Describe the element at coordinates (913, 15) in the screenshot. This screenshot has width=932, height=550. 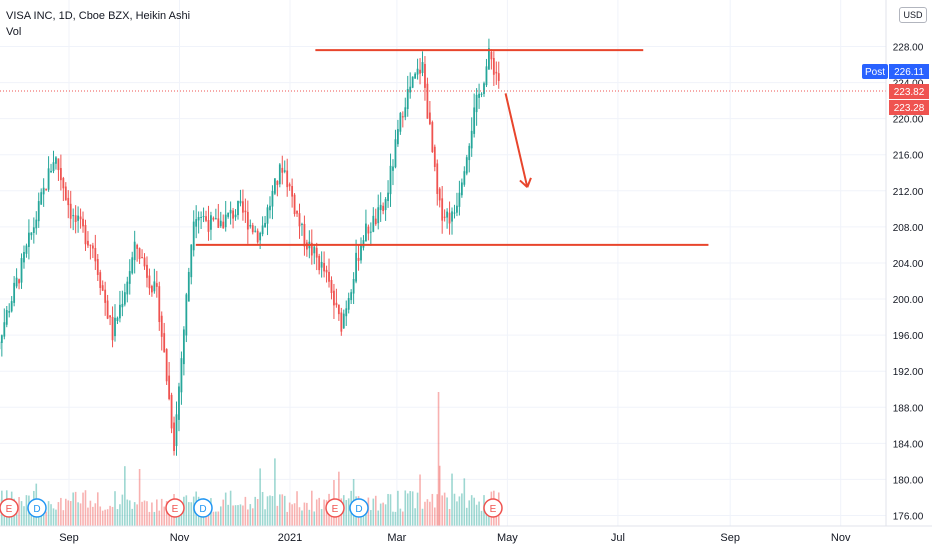
I see `currency-button: USD` at that location.